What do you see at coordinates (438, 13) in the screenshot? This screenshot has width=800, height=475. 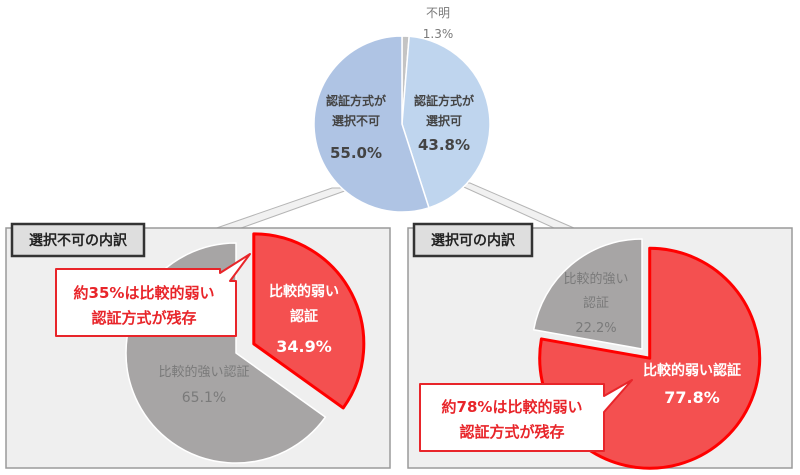 I see `slice-label-unknown: 不明` at bounding box center [438, 13].